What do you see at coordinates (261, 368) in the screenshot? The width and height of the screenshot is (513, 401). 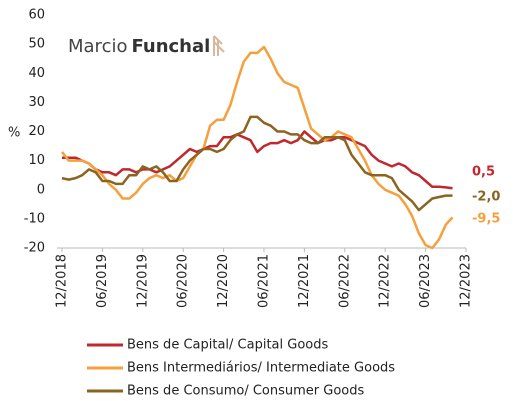 I see `legend-label: Bens Intermediários/ Intermediate Goods` at bounding box center [261, 368].